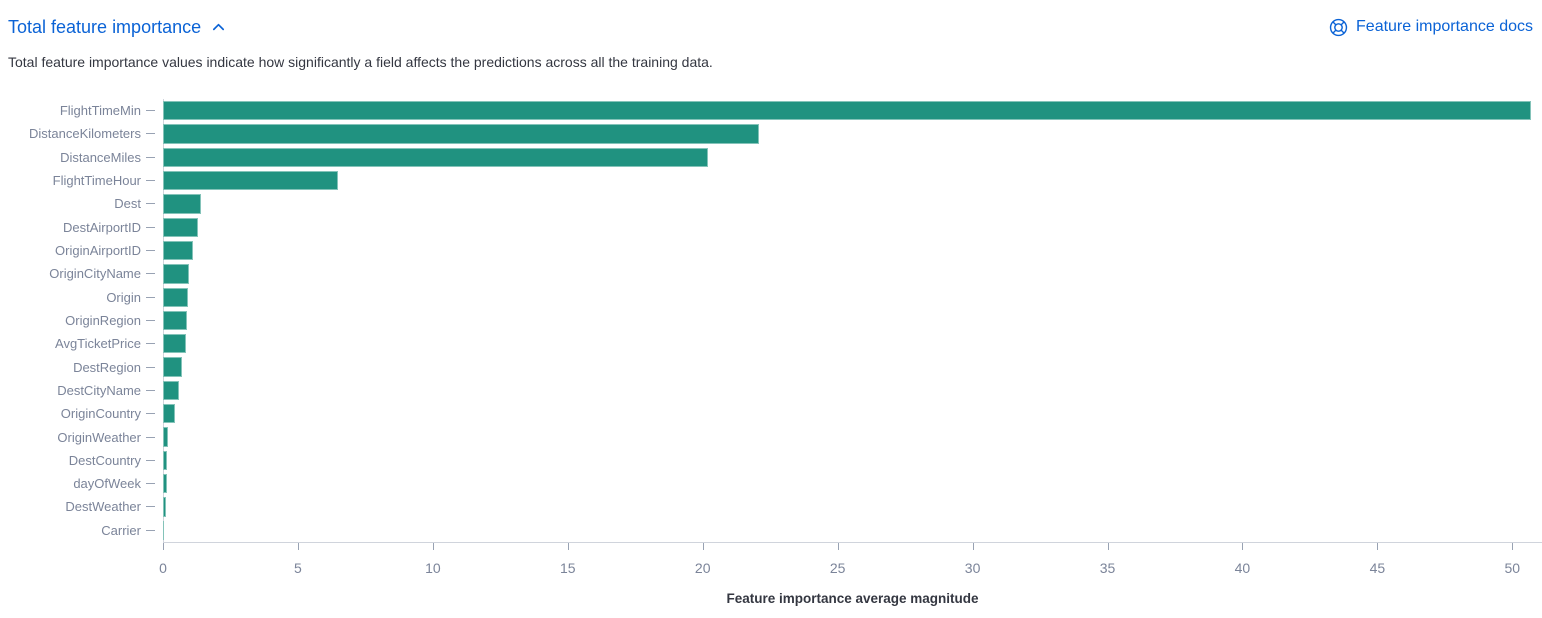 The height and width of the screenshot is (618, 1542). I want to click on bar-originregion, so click(175, 320).